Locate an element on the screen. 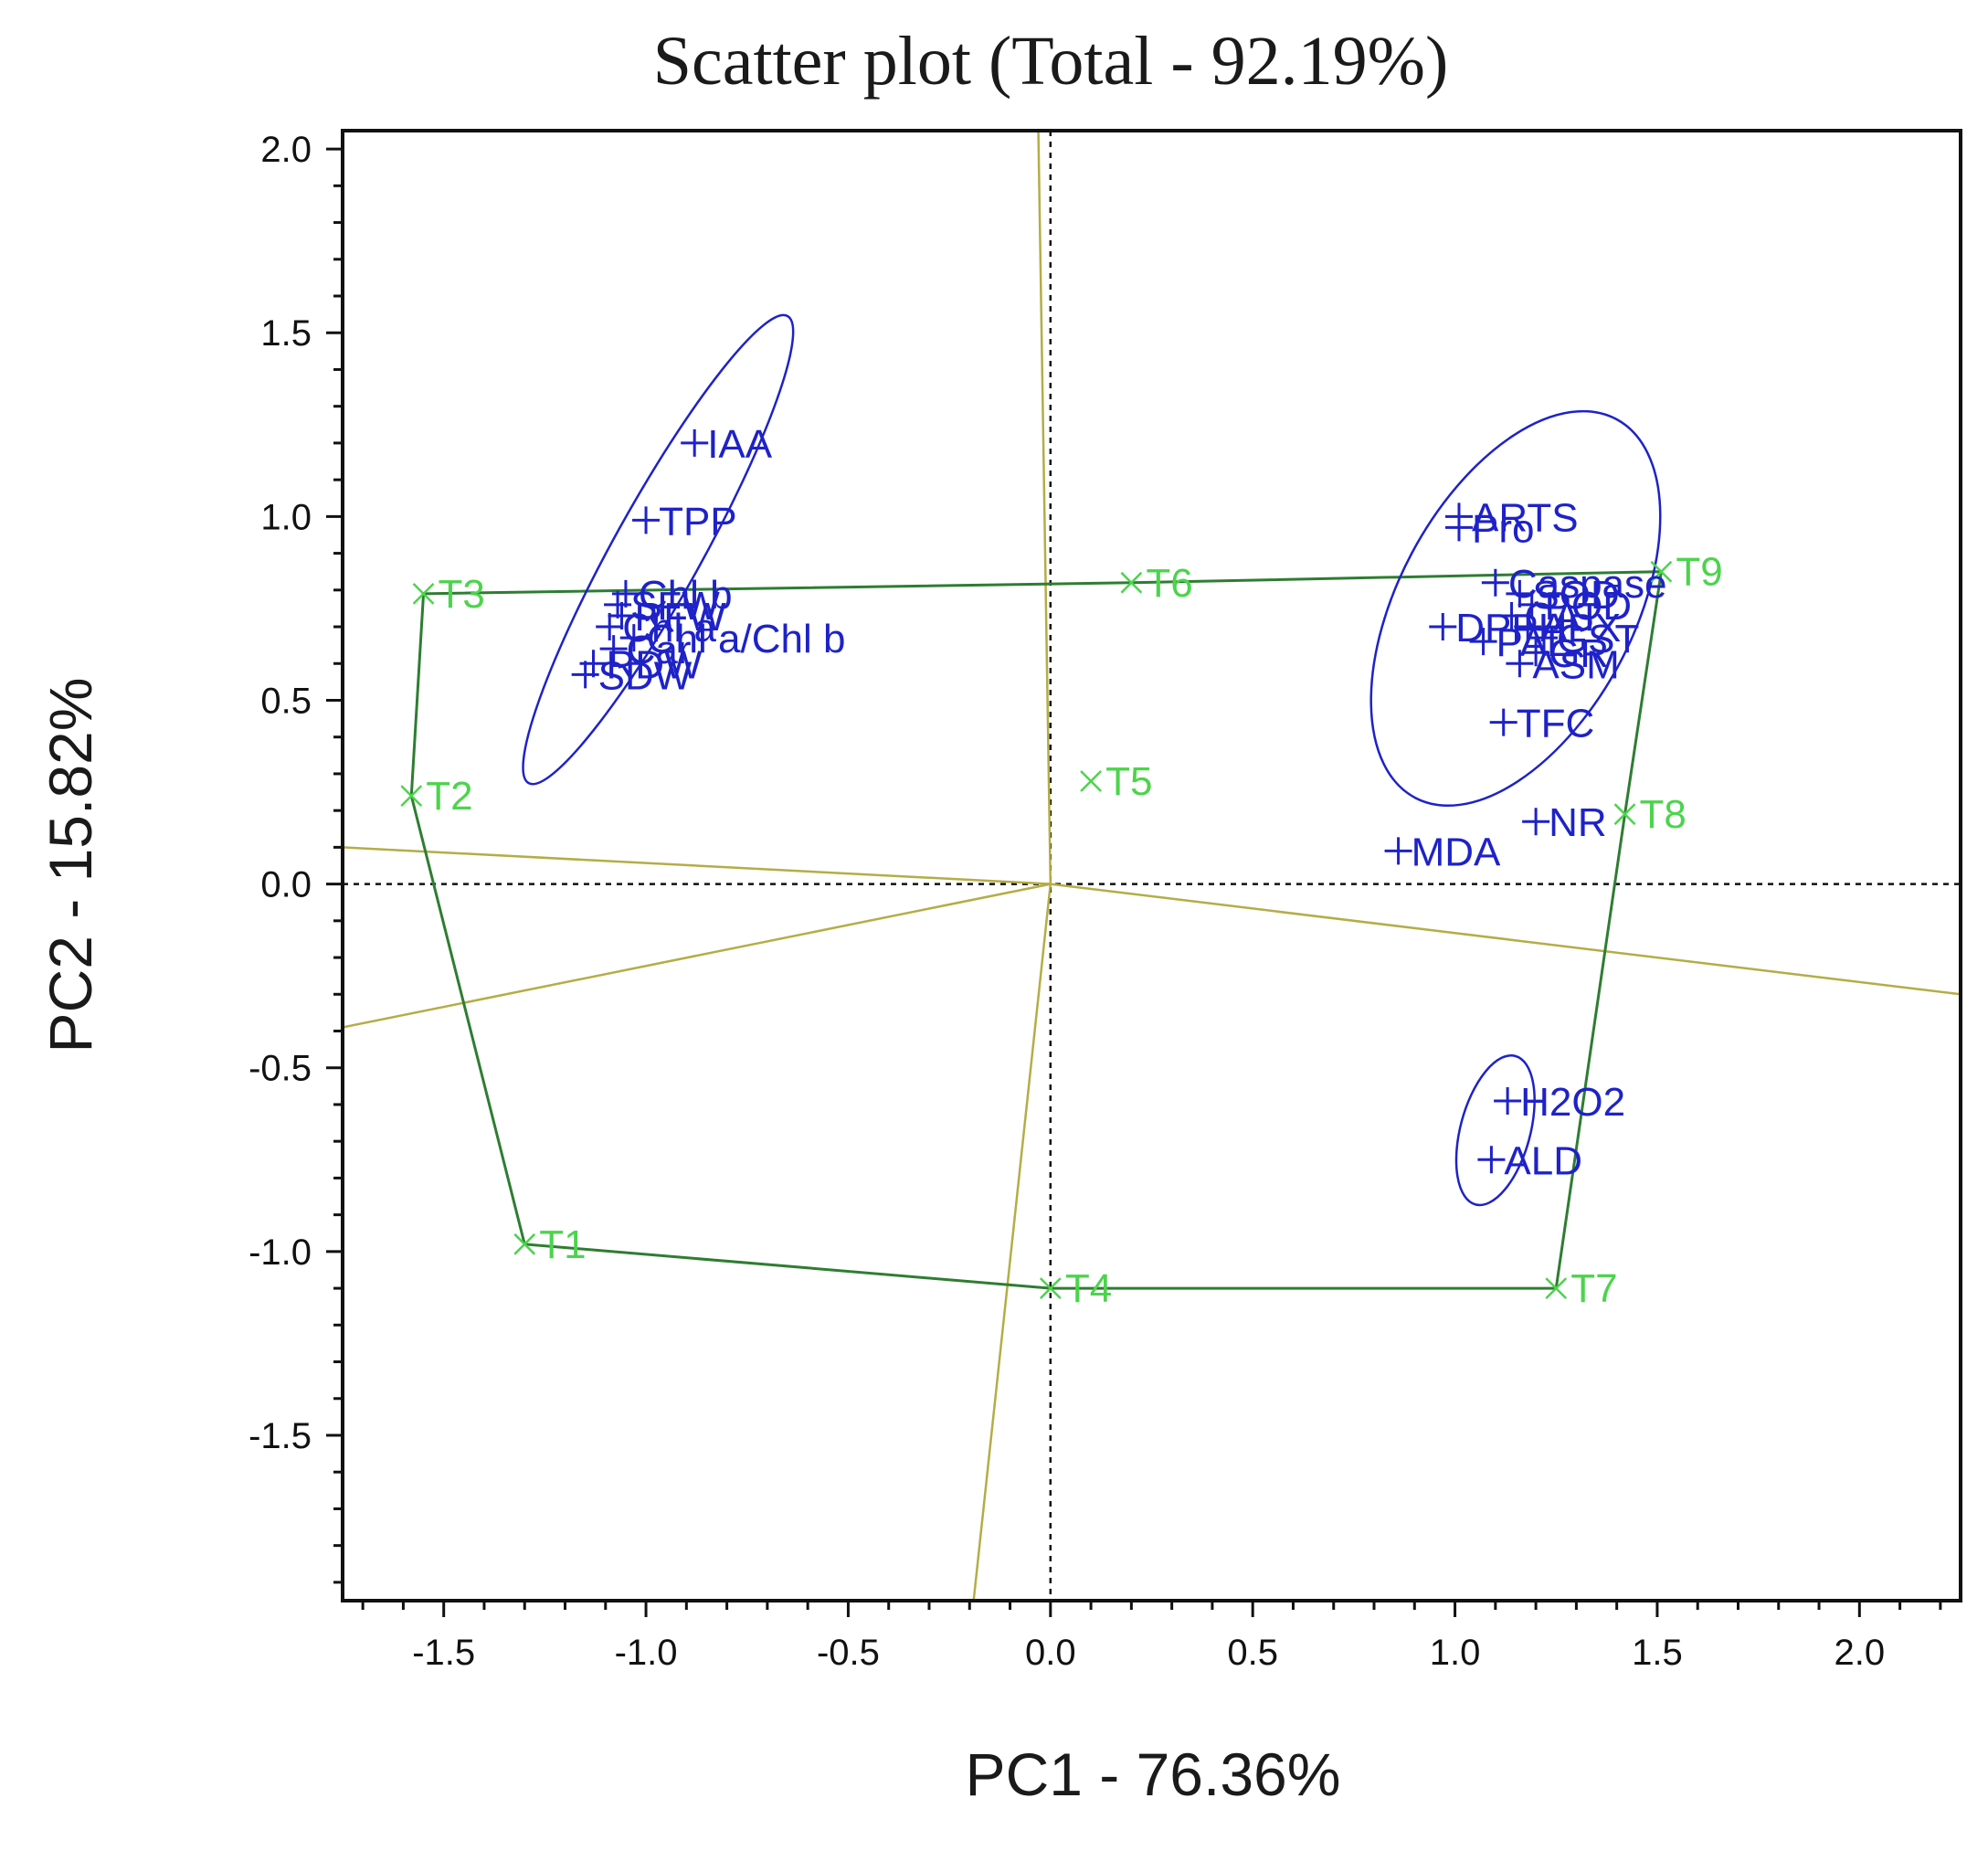 The image size is (1988, 1851). variable-point-caspase: Caspase is located at coordinates (1574, 584).